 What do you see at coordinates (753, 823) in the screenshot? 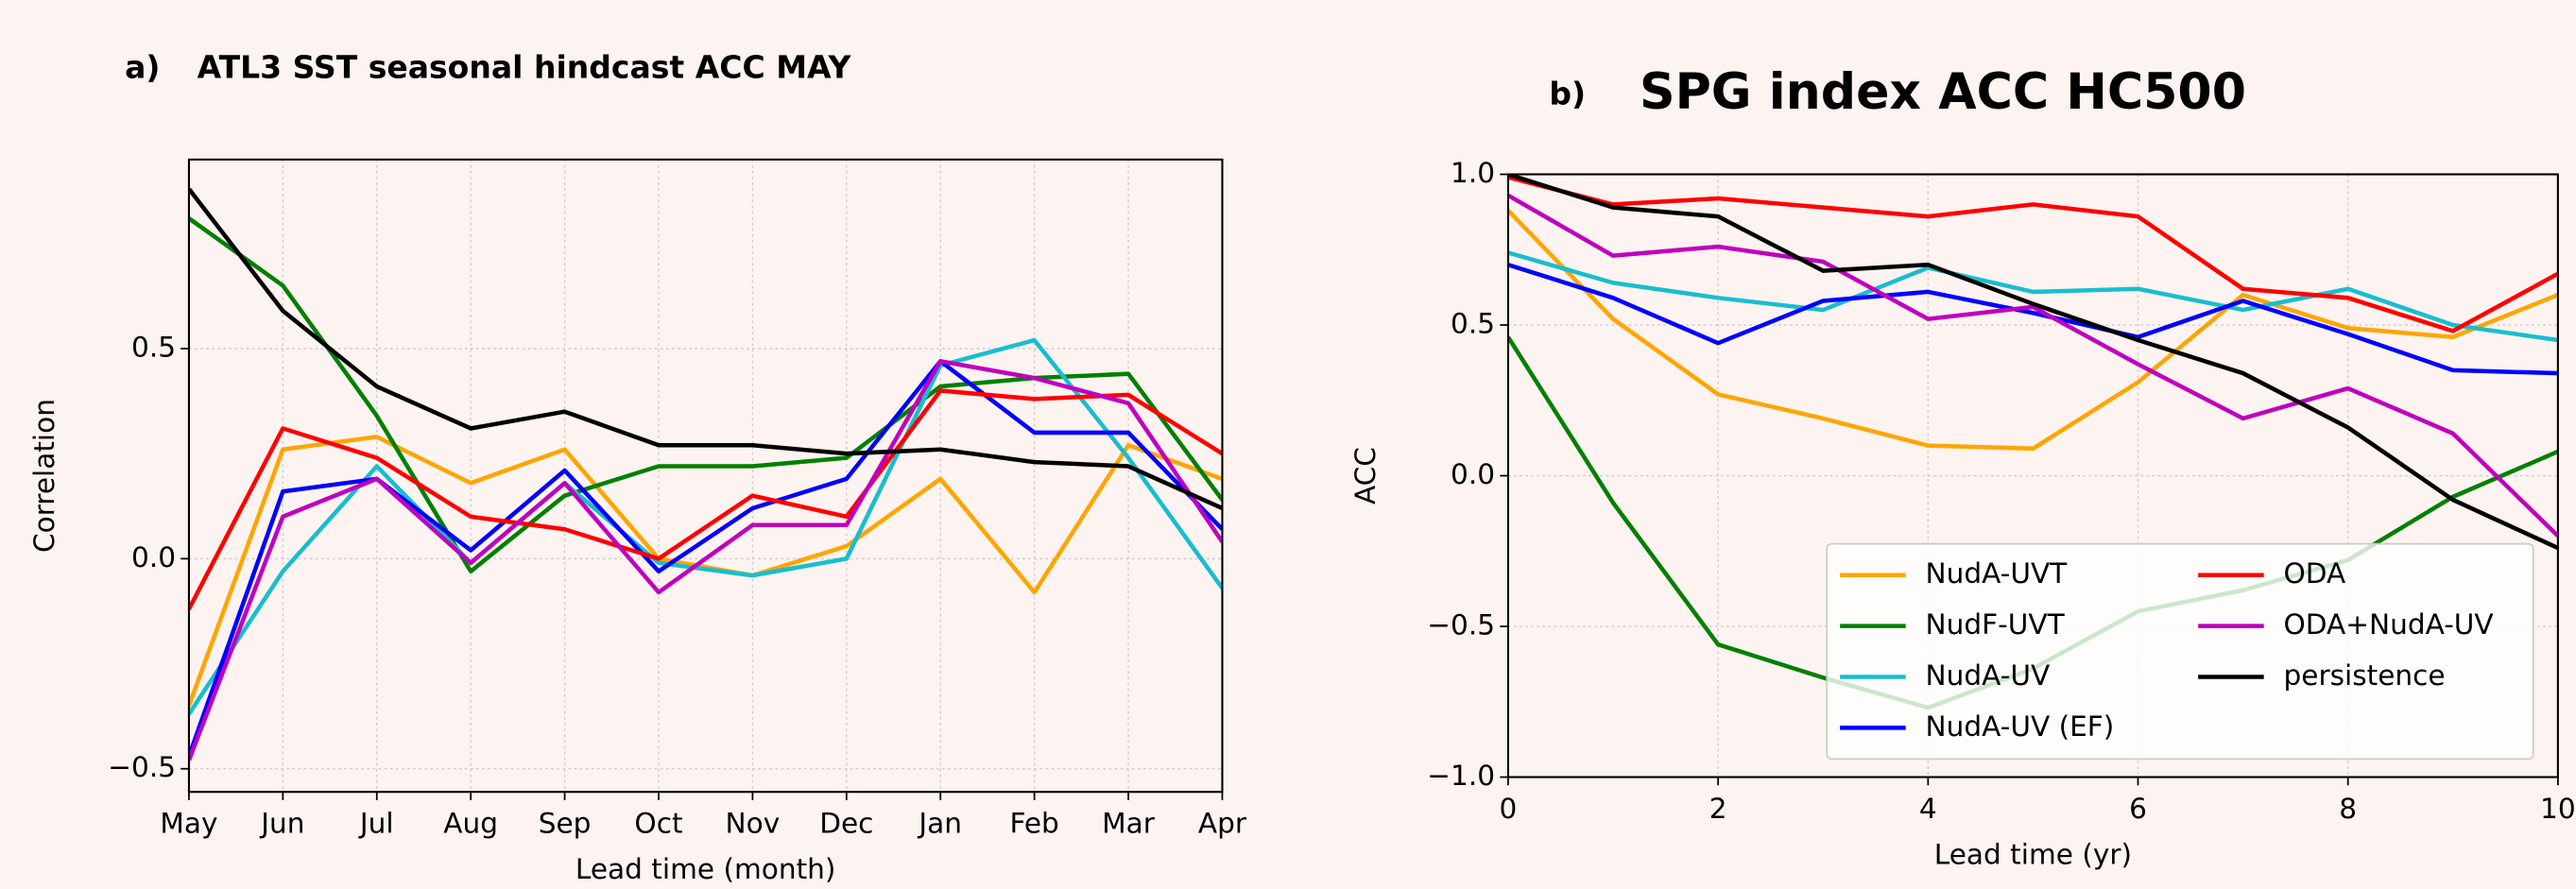
I see `x-tick-label: Nov` at bounding box center [753, 823].